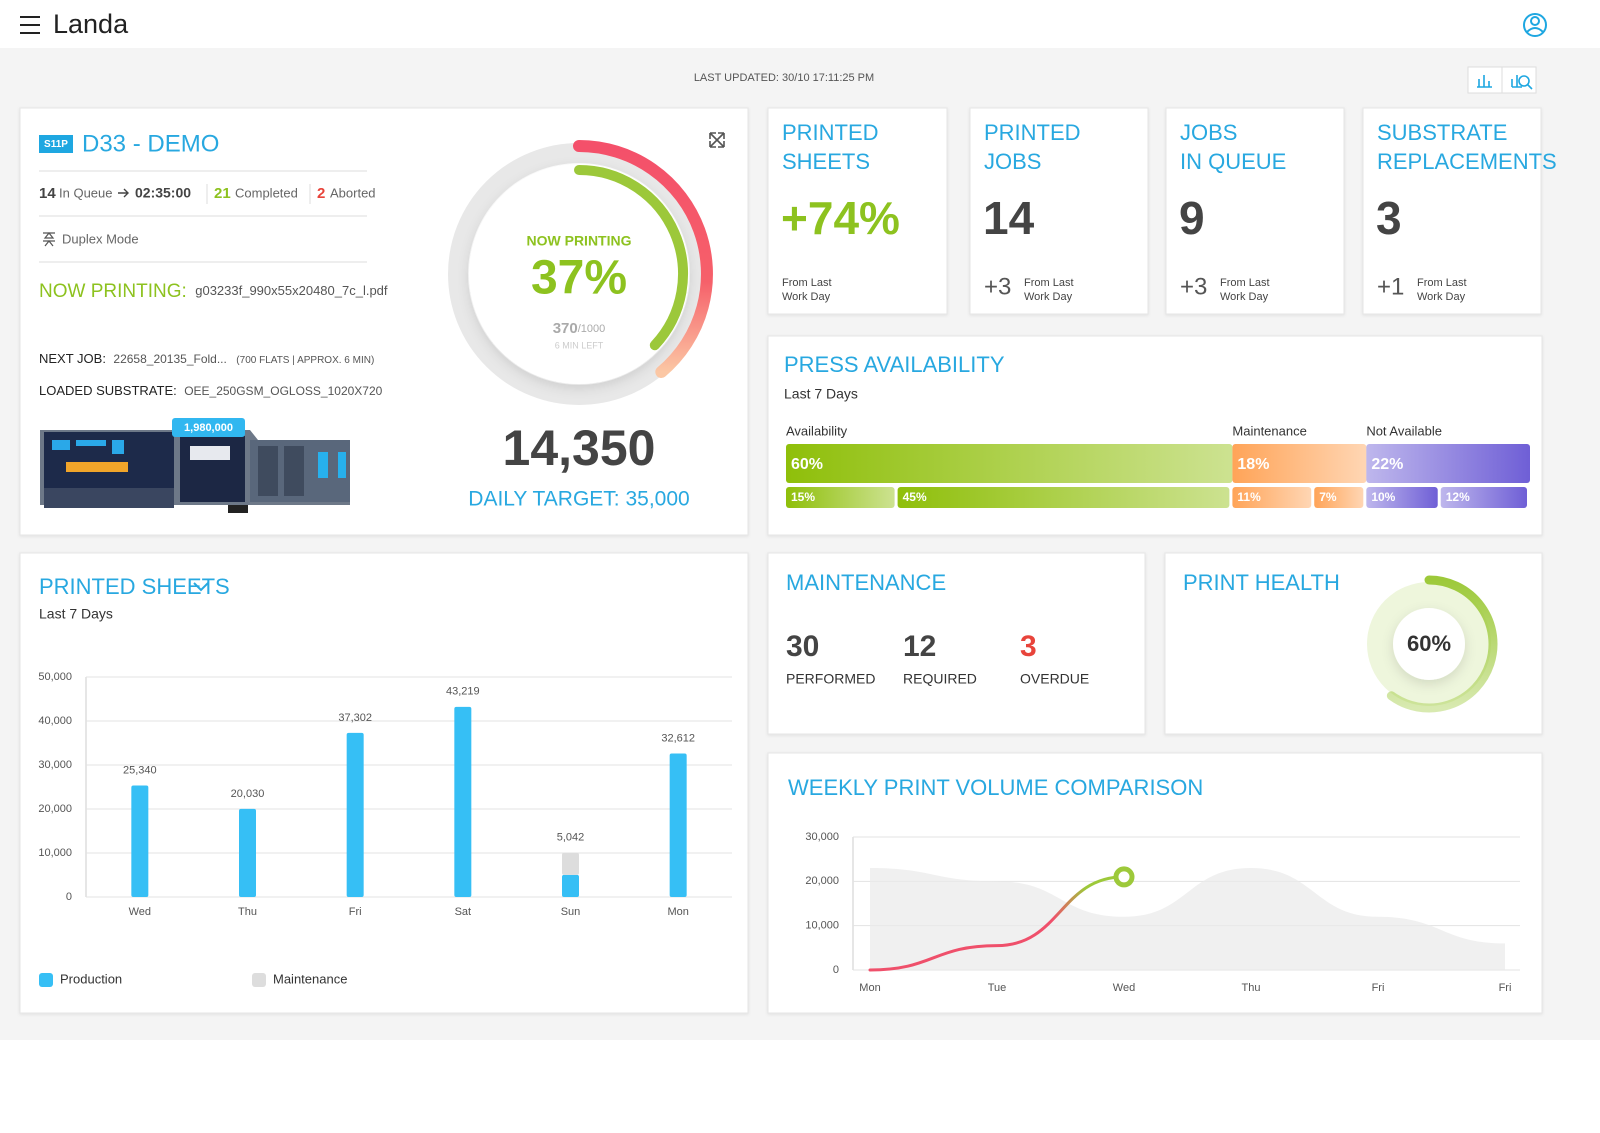  I want to click on now-printing-label: NOW PRINTING:, so click(113, 291).